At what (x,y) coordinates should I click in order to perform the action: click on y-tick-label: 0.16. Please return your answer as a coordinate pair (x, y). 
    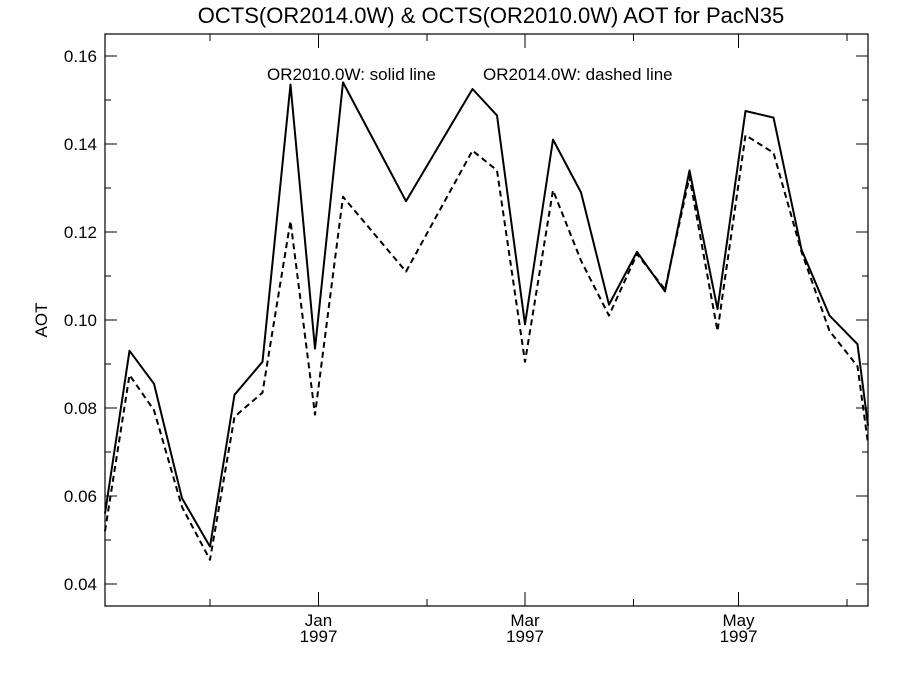
    Looking at the image, I should click on (80, 56).